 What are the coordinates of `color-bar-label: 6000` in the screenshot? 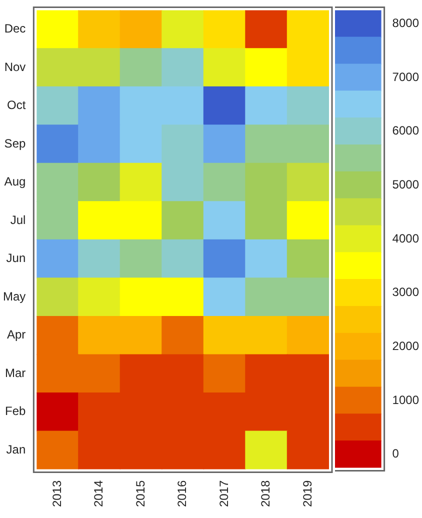 It's located at (406, 131).